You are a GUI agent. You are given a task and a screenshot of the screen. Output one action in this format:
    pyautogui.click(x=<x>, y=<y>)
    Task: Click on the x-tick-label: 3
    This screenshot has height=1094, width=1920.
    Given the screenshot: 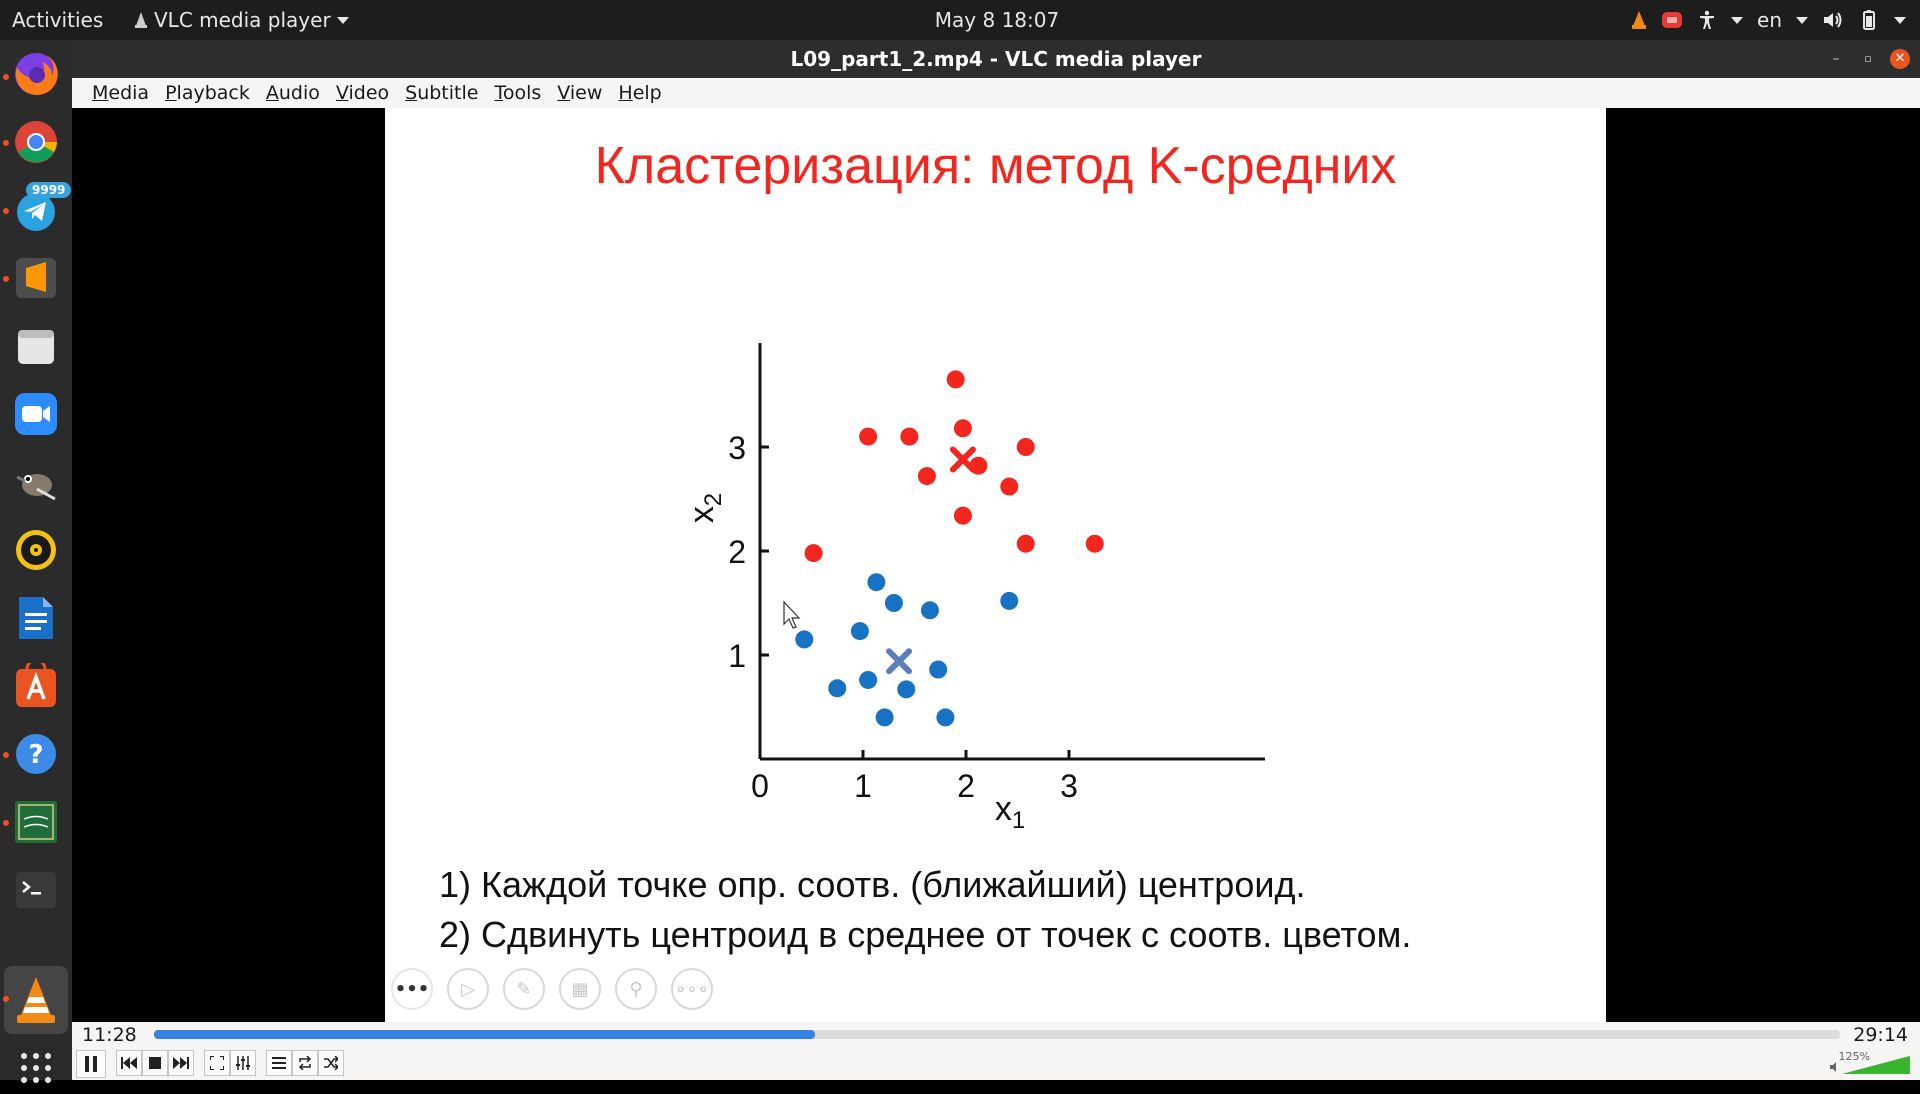 What is the action you would take?
    pyautogui.click(x=1069, y=786)
    